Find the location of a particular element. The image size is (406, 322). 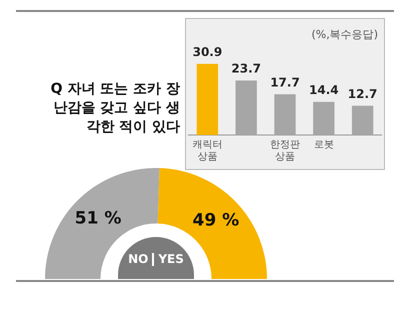

slice-label: YES is located at coordinates (171, 259).